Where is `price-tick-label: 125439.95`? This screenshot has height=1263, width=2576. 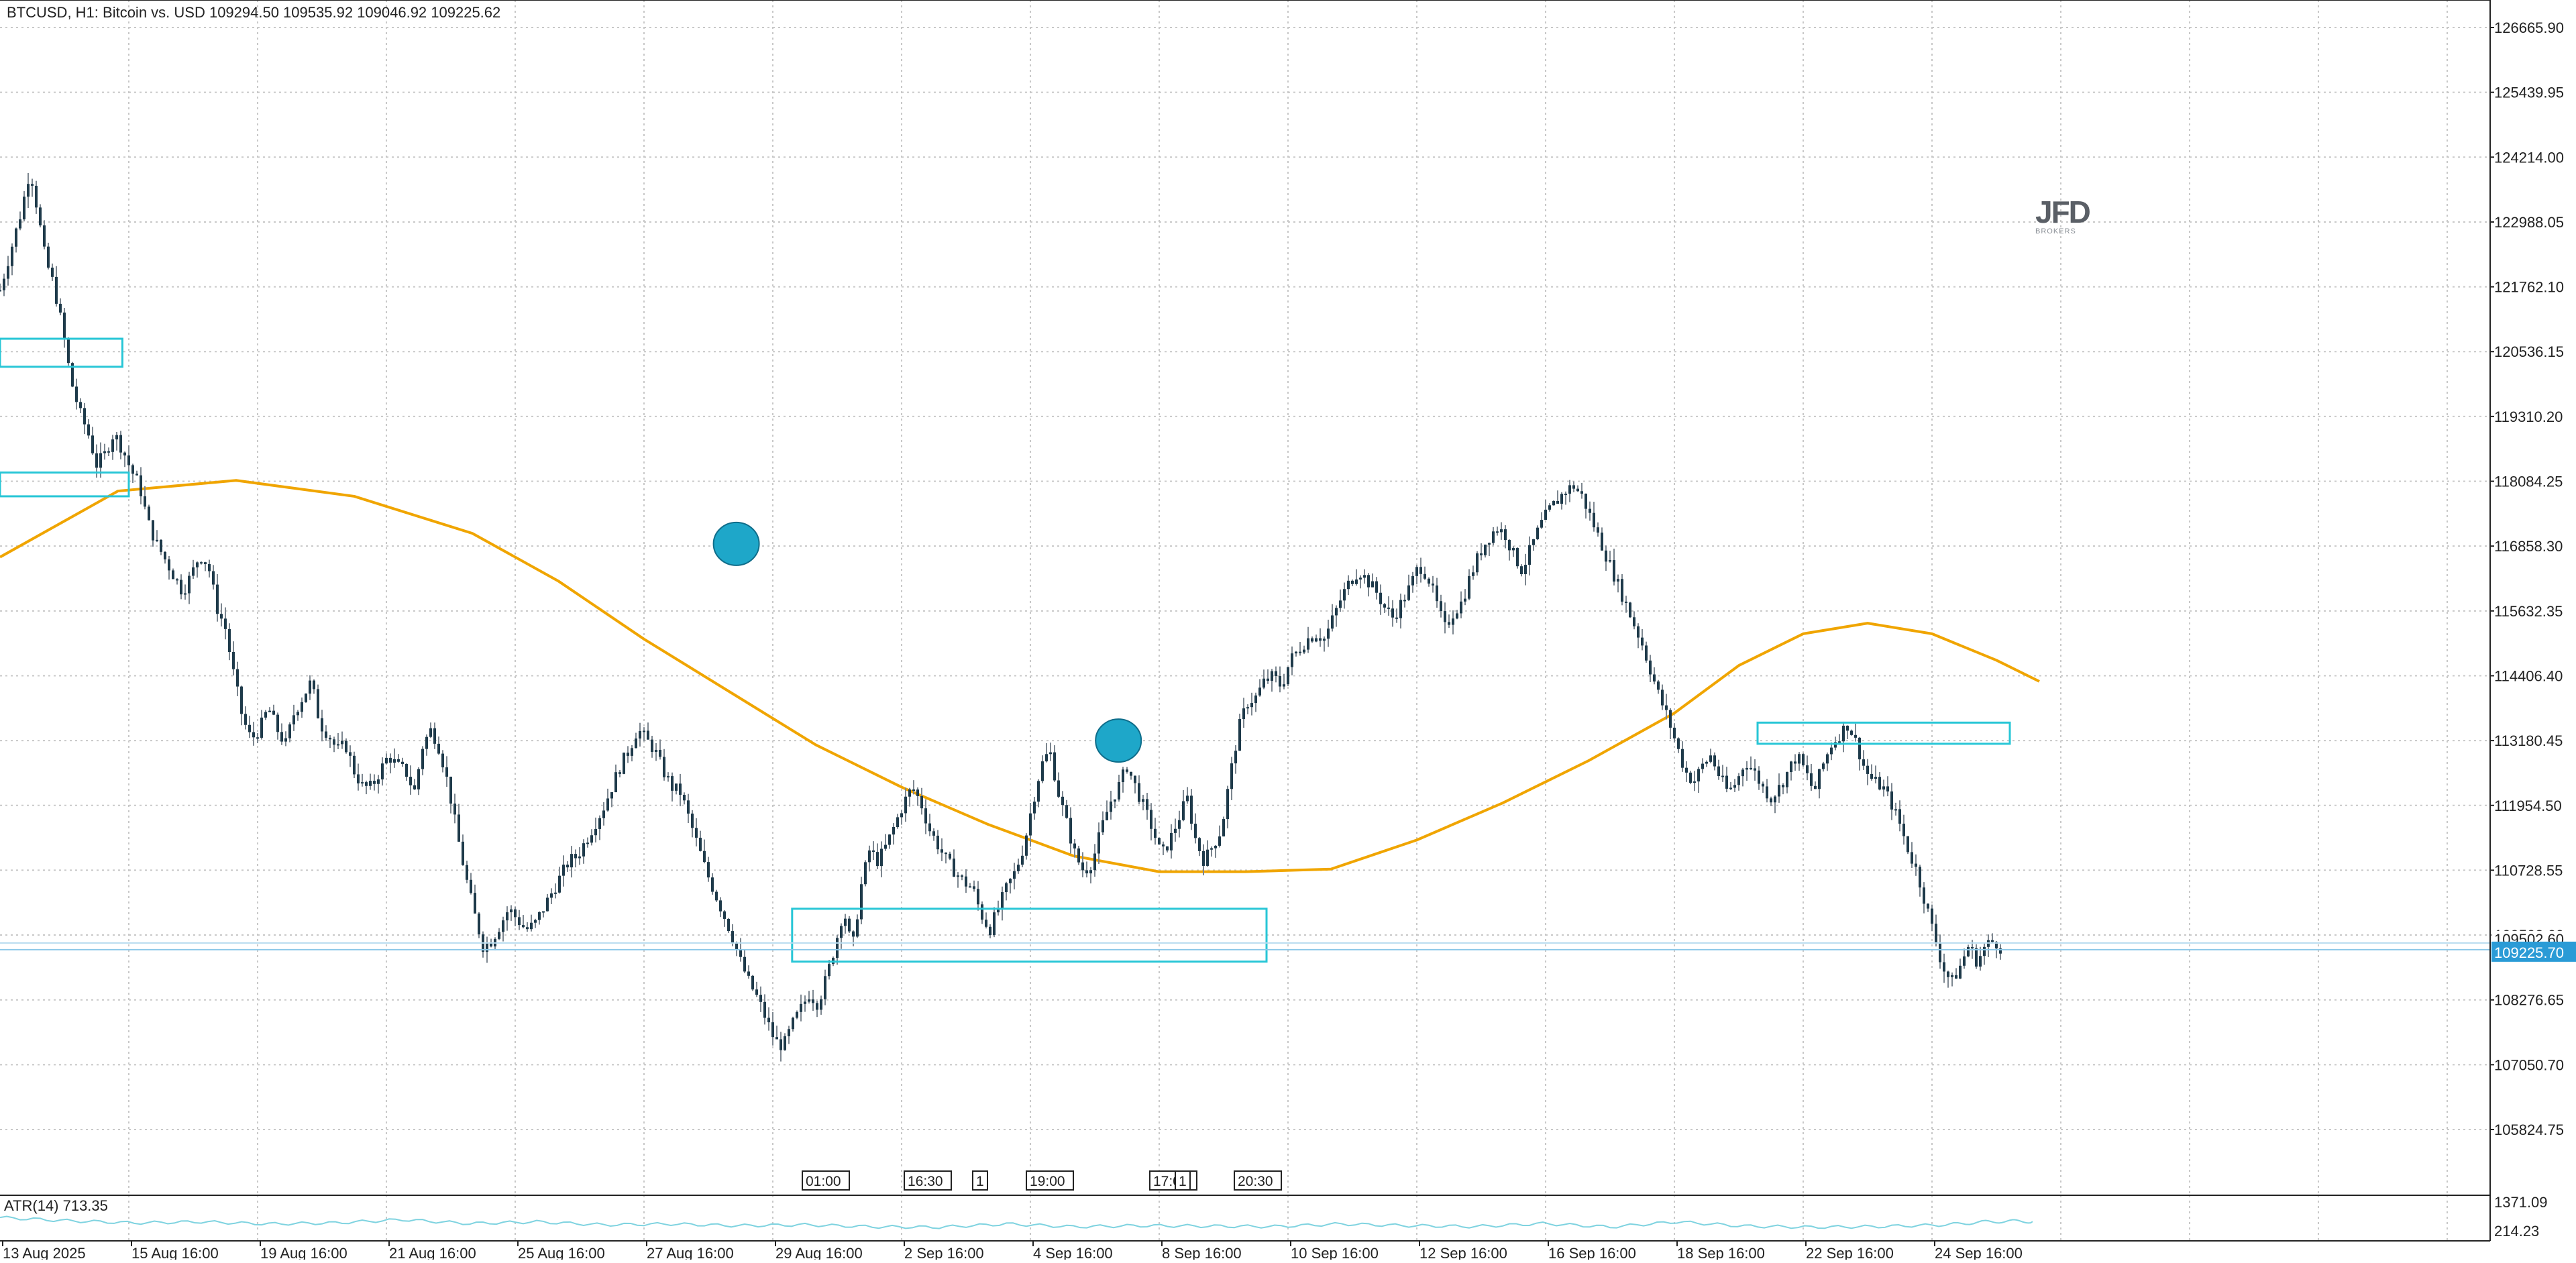 price-tick-label: 125439.95 is located at coordinates (2529, 93).